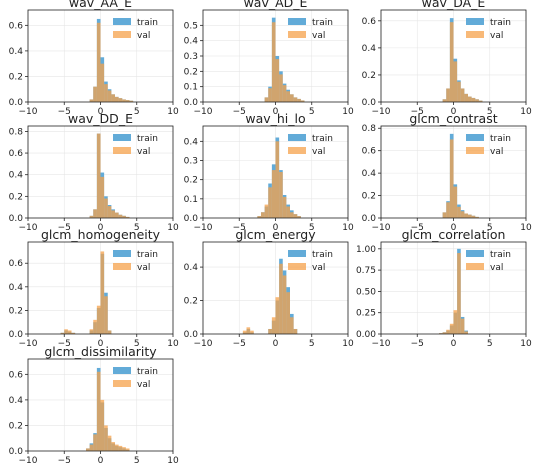 This screenshot has width=550, height=472. I want to click on histogram-panel: wav_DA_E −10 −5 0 5 10 0.0 0.2 0.4 0.6 train val, so click(447, 58).